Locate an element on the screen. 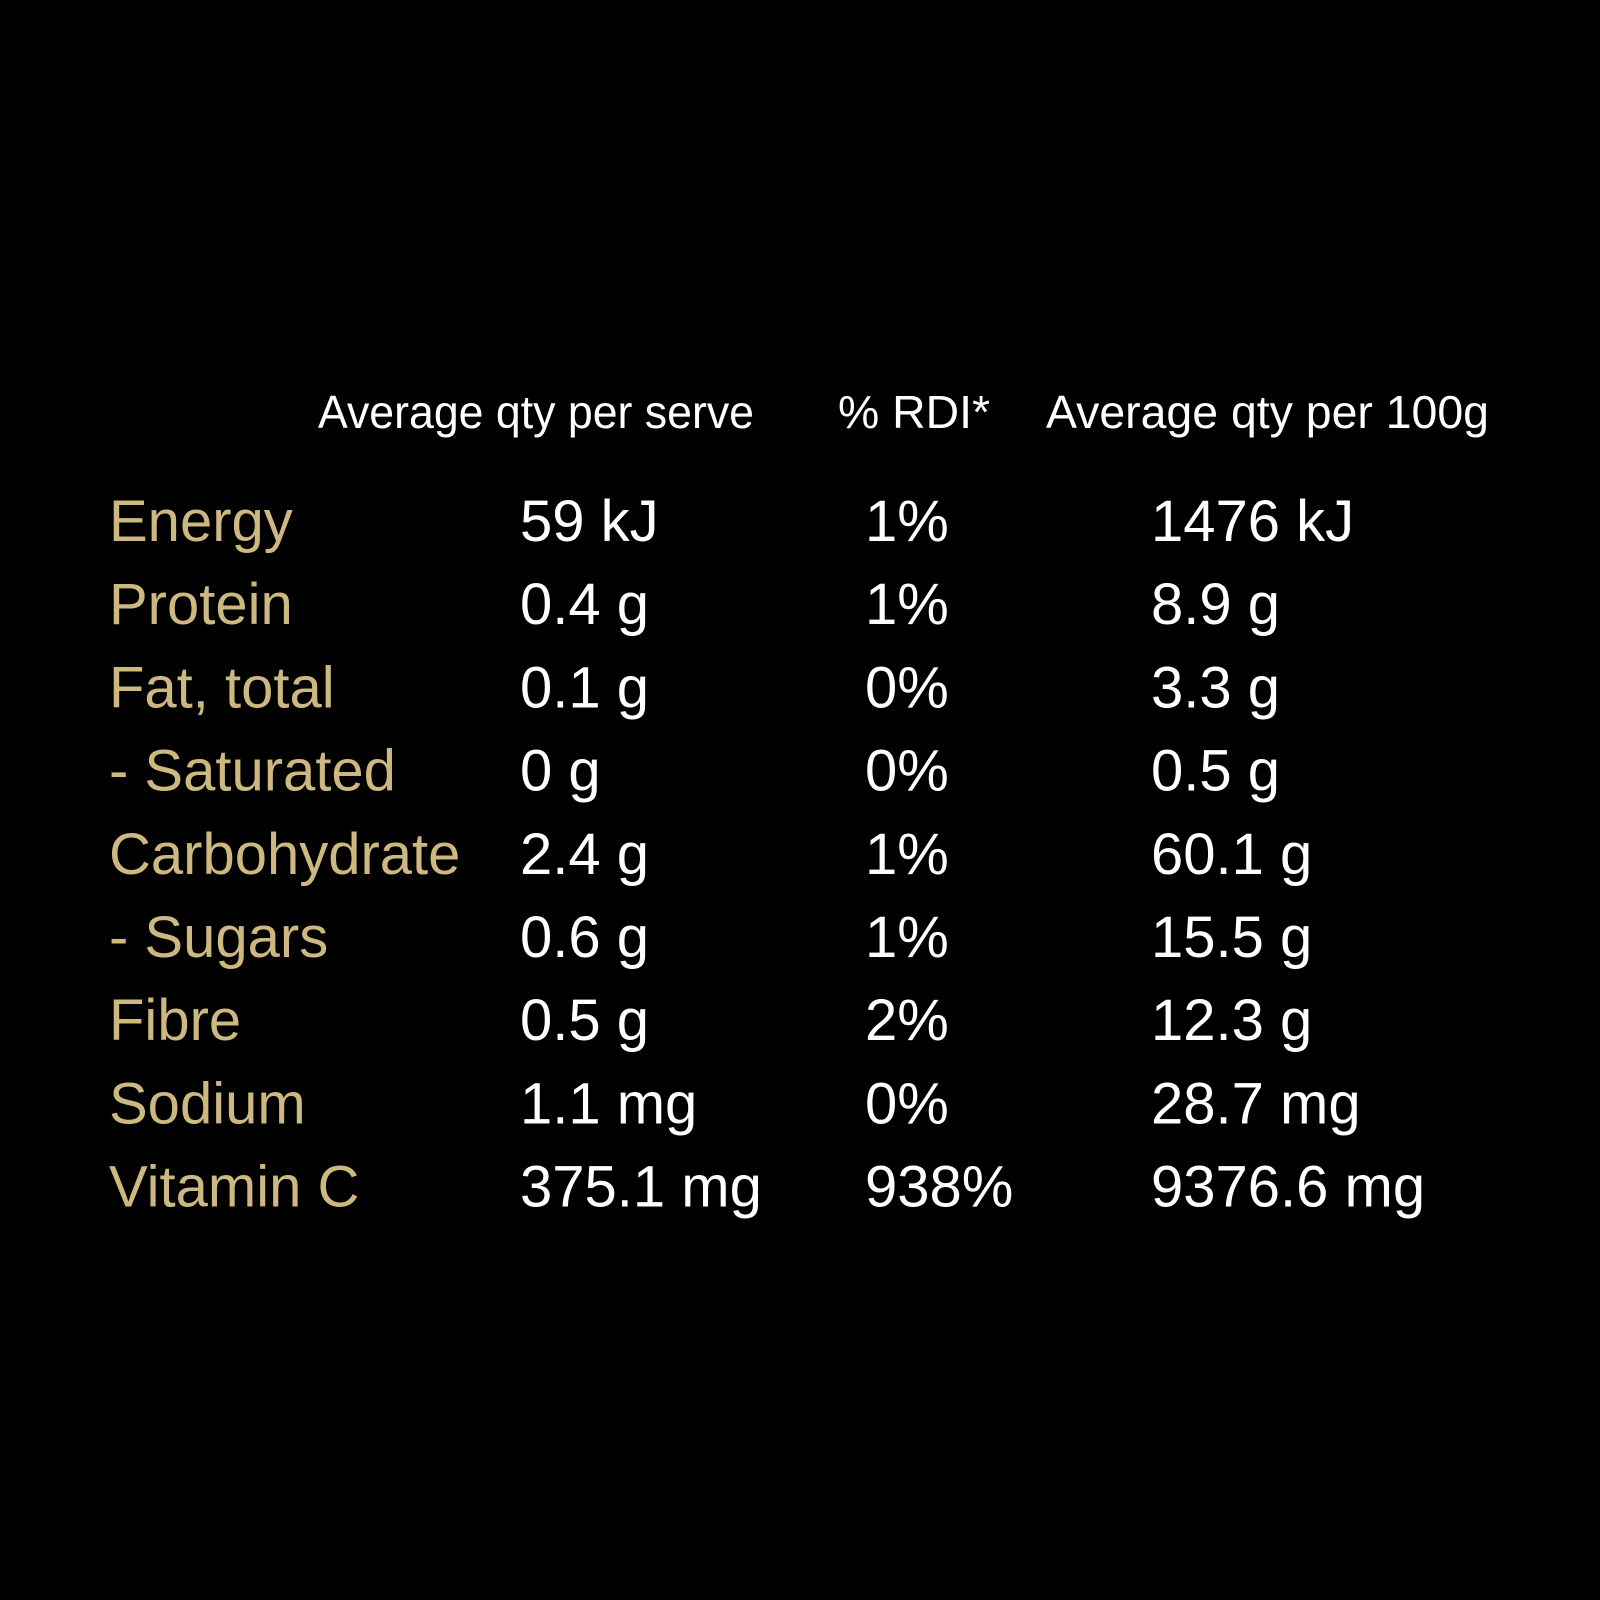  nutrient-value: 1.1 mg is located at coordinates (608, 1103).